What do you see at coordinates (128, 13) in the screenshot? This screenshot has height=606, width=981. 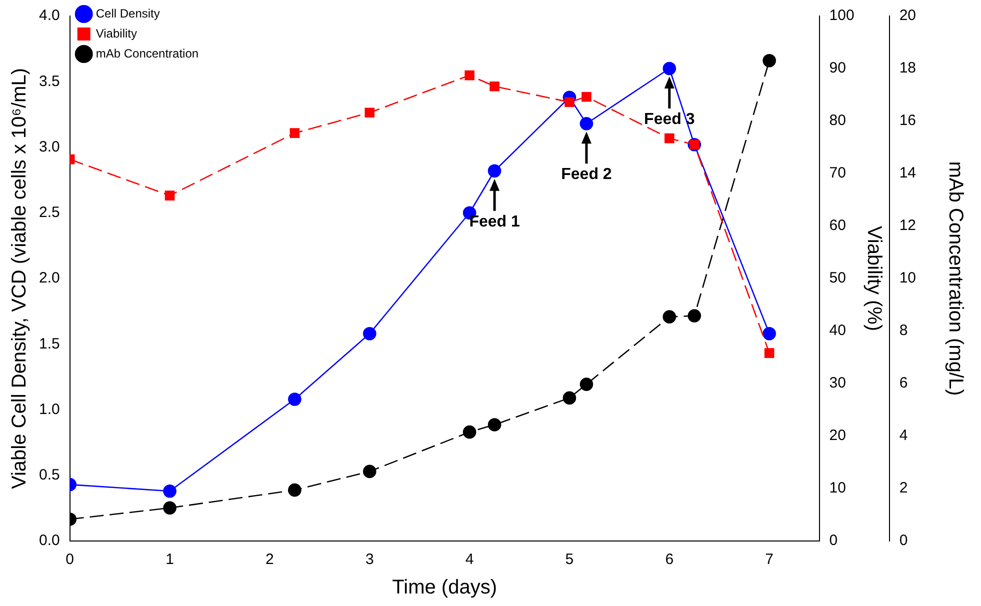 I see `legend-label: Cell Density` at bounding box center [128, 13].